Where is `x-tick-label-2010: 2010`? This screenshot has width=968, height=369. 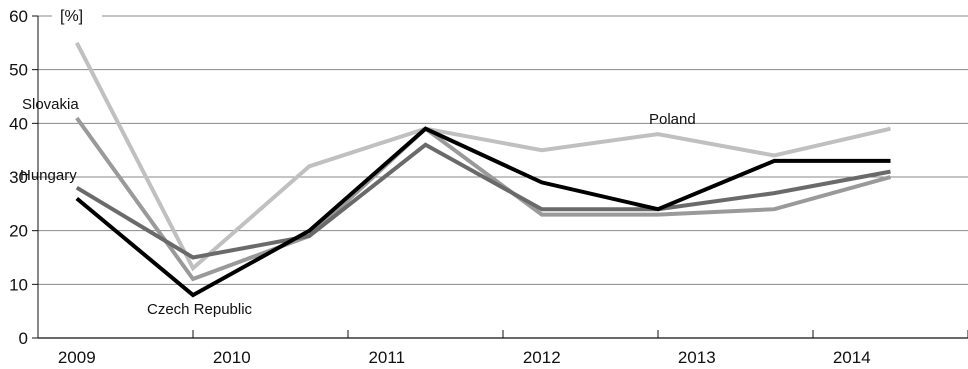
x-tick-label-2010: 2010 is located at coordinates (232, 357).